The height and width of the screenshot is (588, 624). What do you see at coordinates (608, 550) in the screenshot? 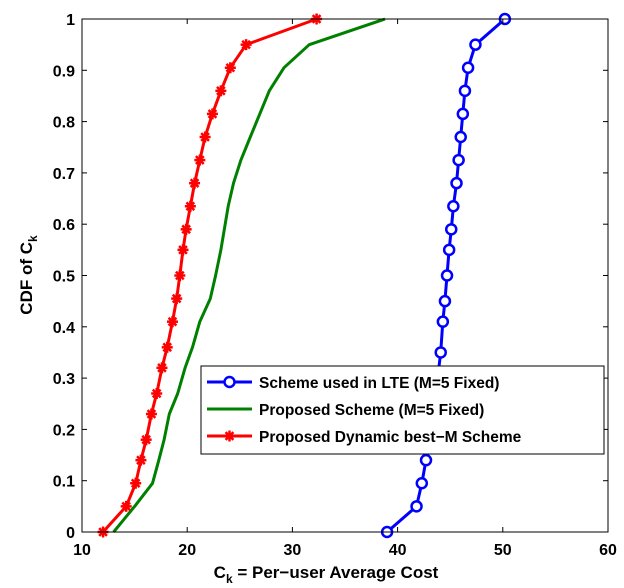
I see `x-tick-label: 60` at bounding box center [608, 550].